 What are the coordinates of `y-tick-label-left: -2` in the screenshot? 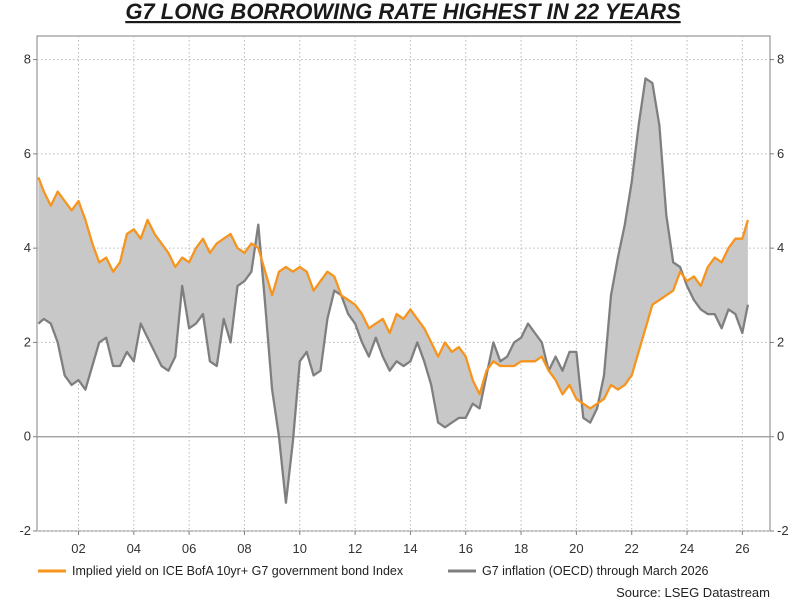 It's located at (25, 530).